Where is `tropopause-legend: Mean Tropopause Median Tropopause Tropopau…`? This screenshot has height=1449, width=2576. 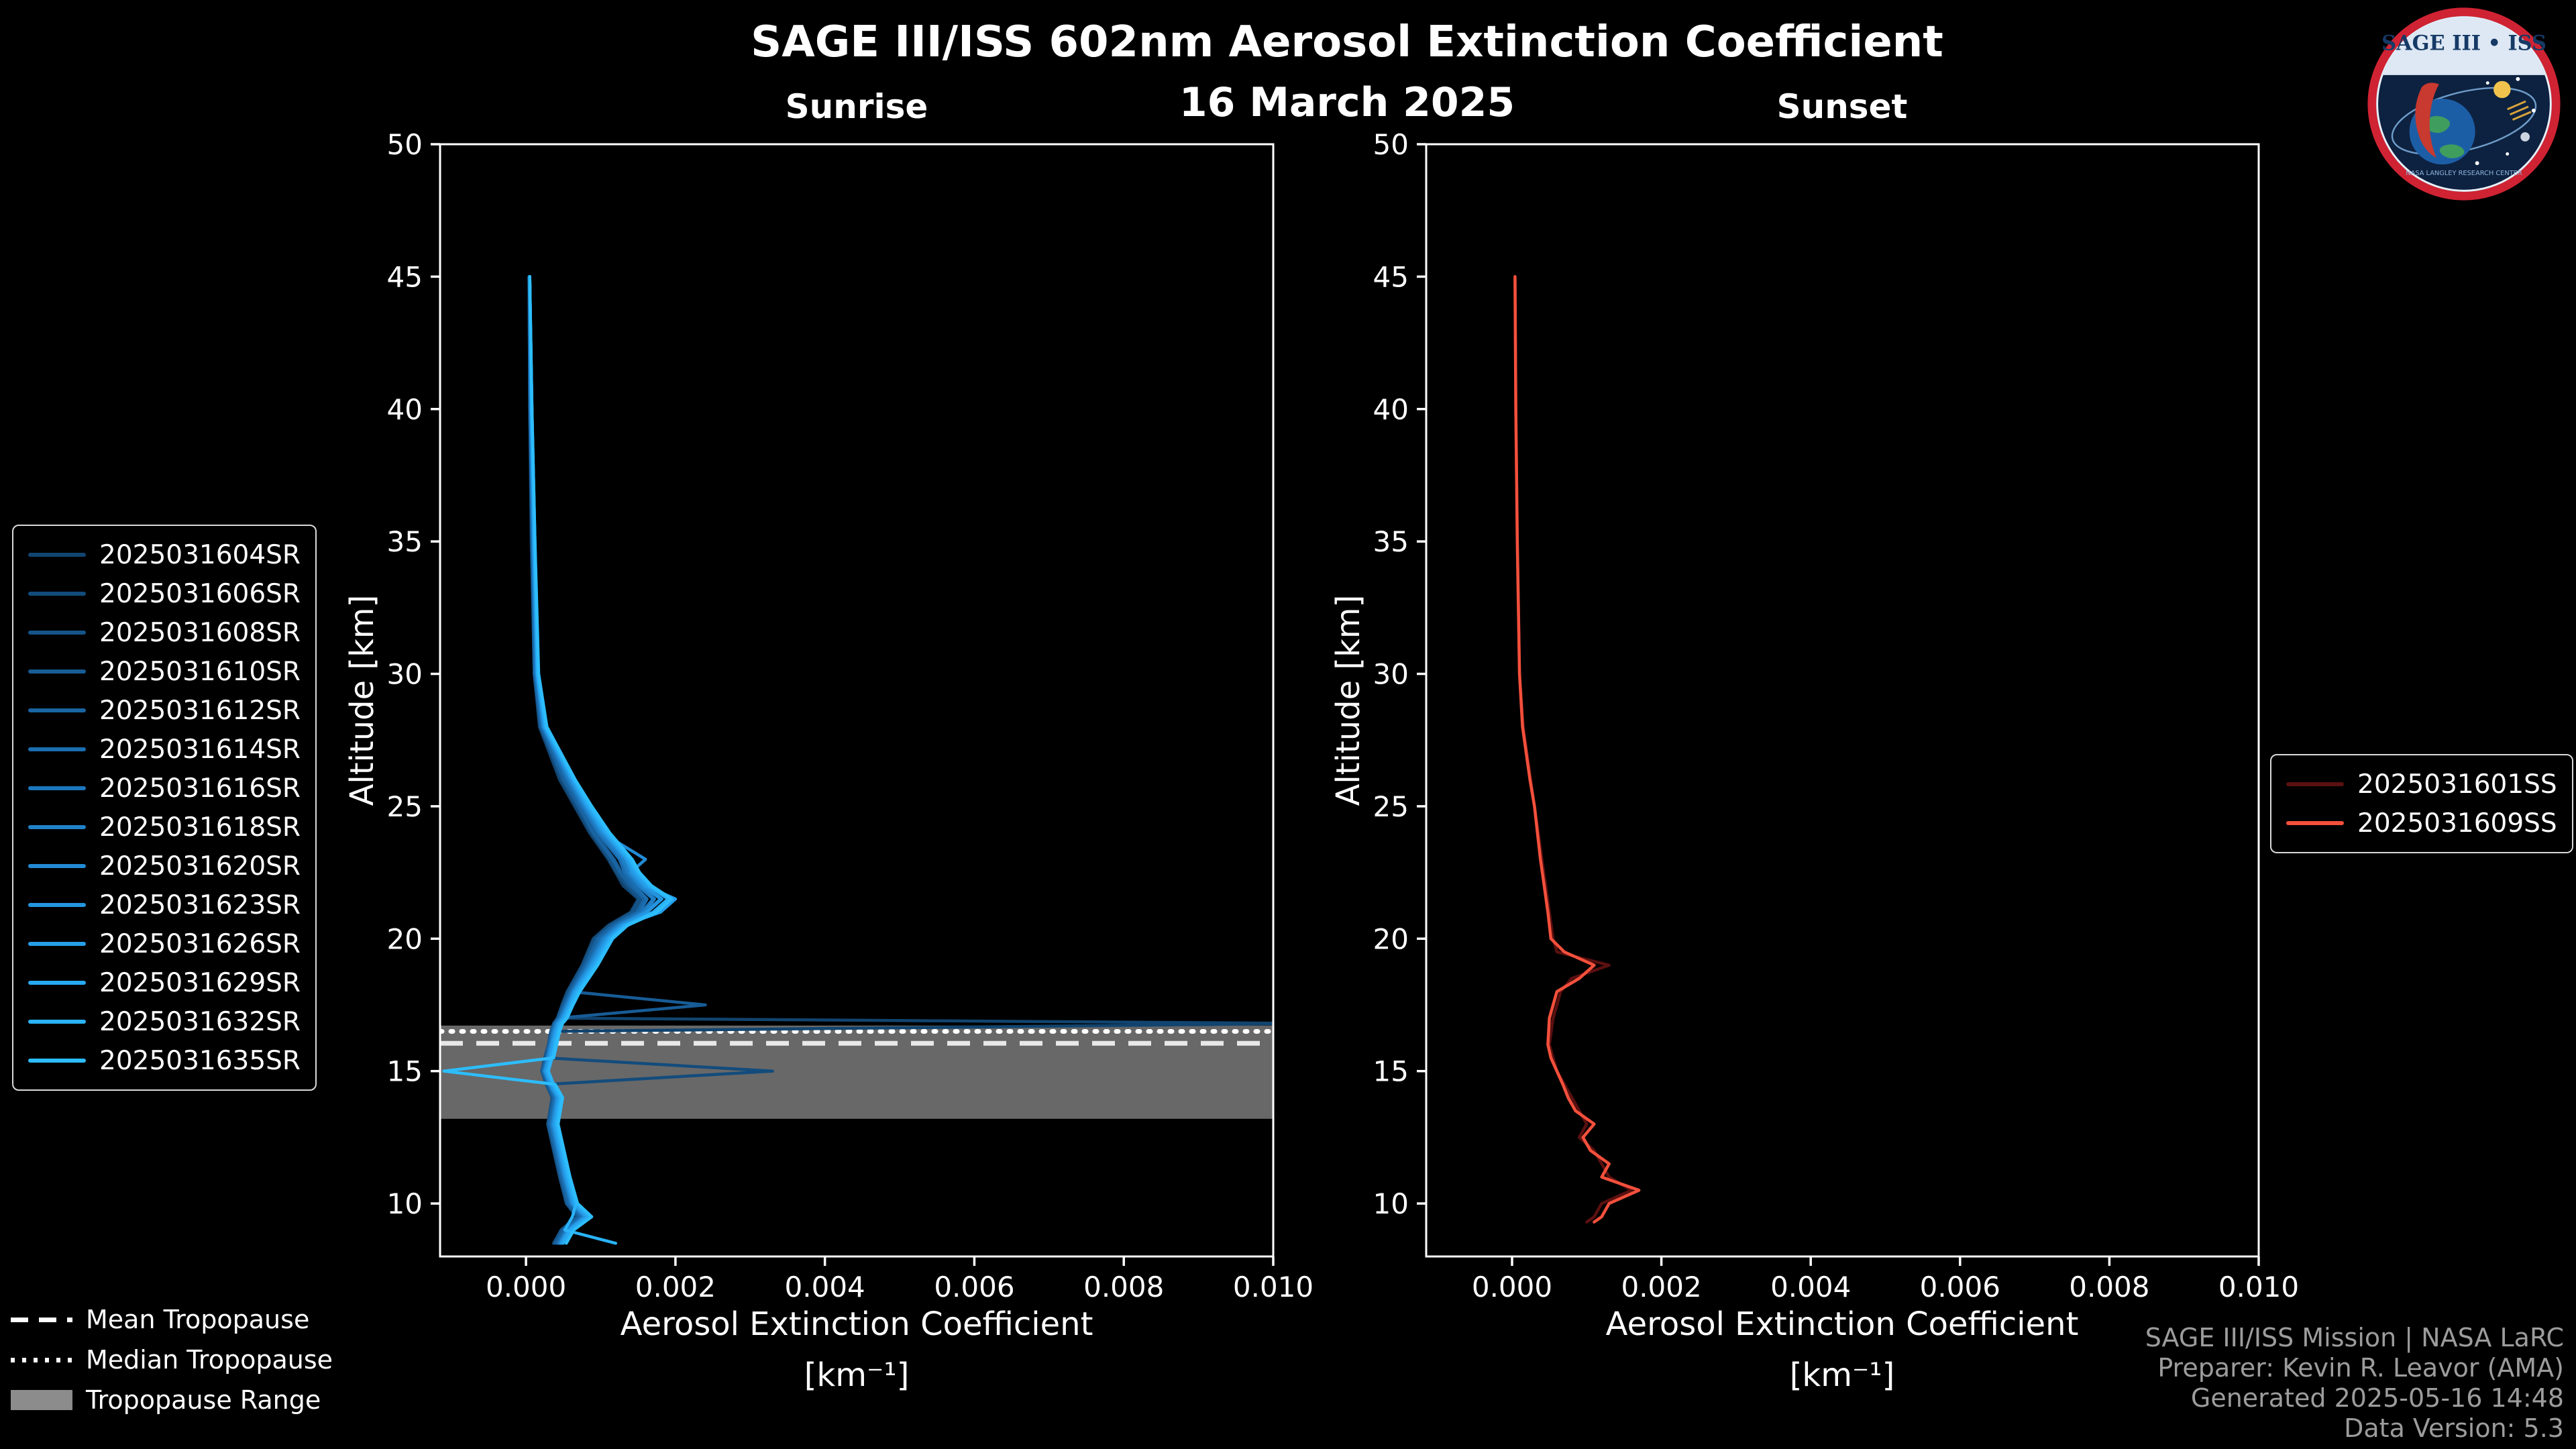 tropopause-legend: Mean Tropopause Median Tropopause Tropopau… is located at coordinates (172, 1359).